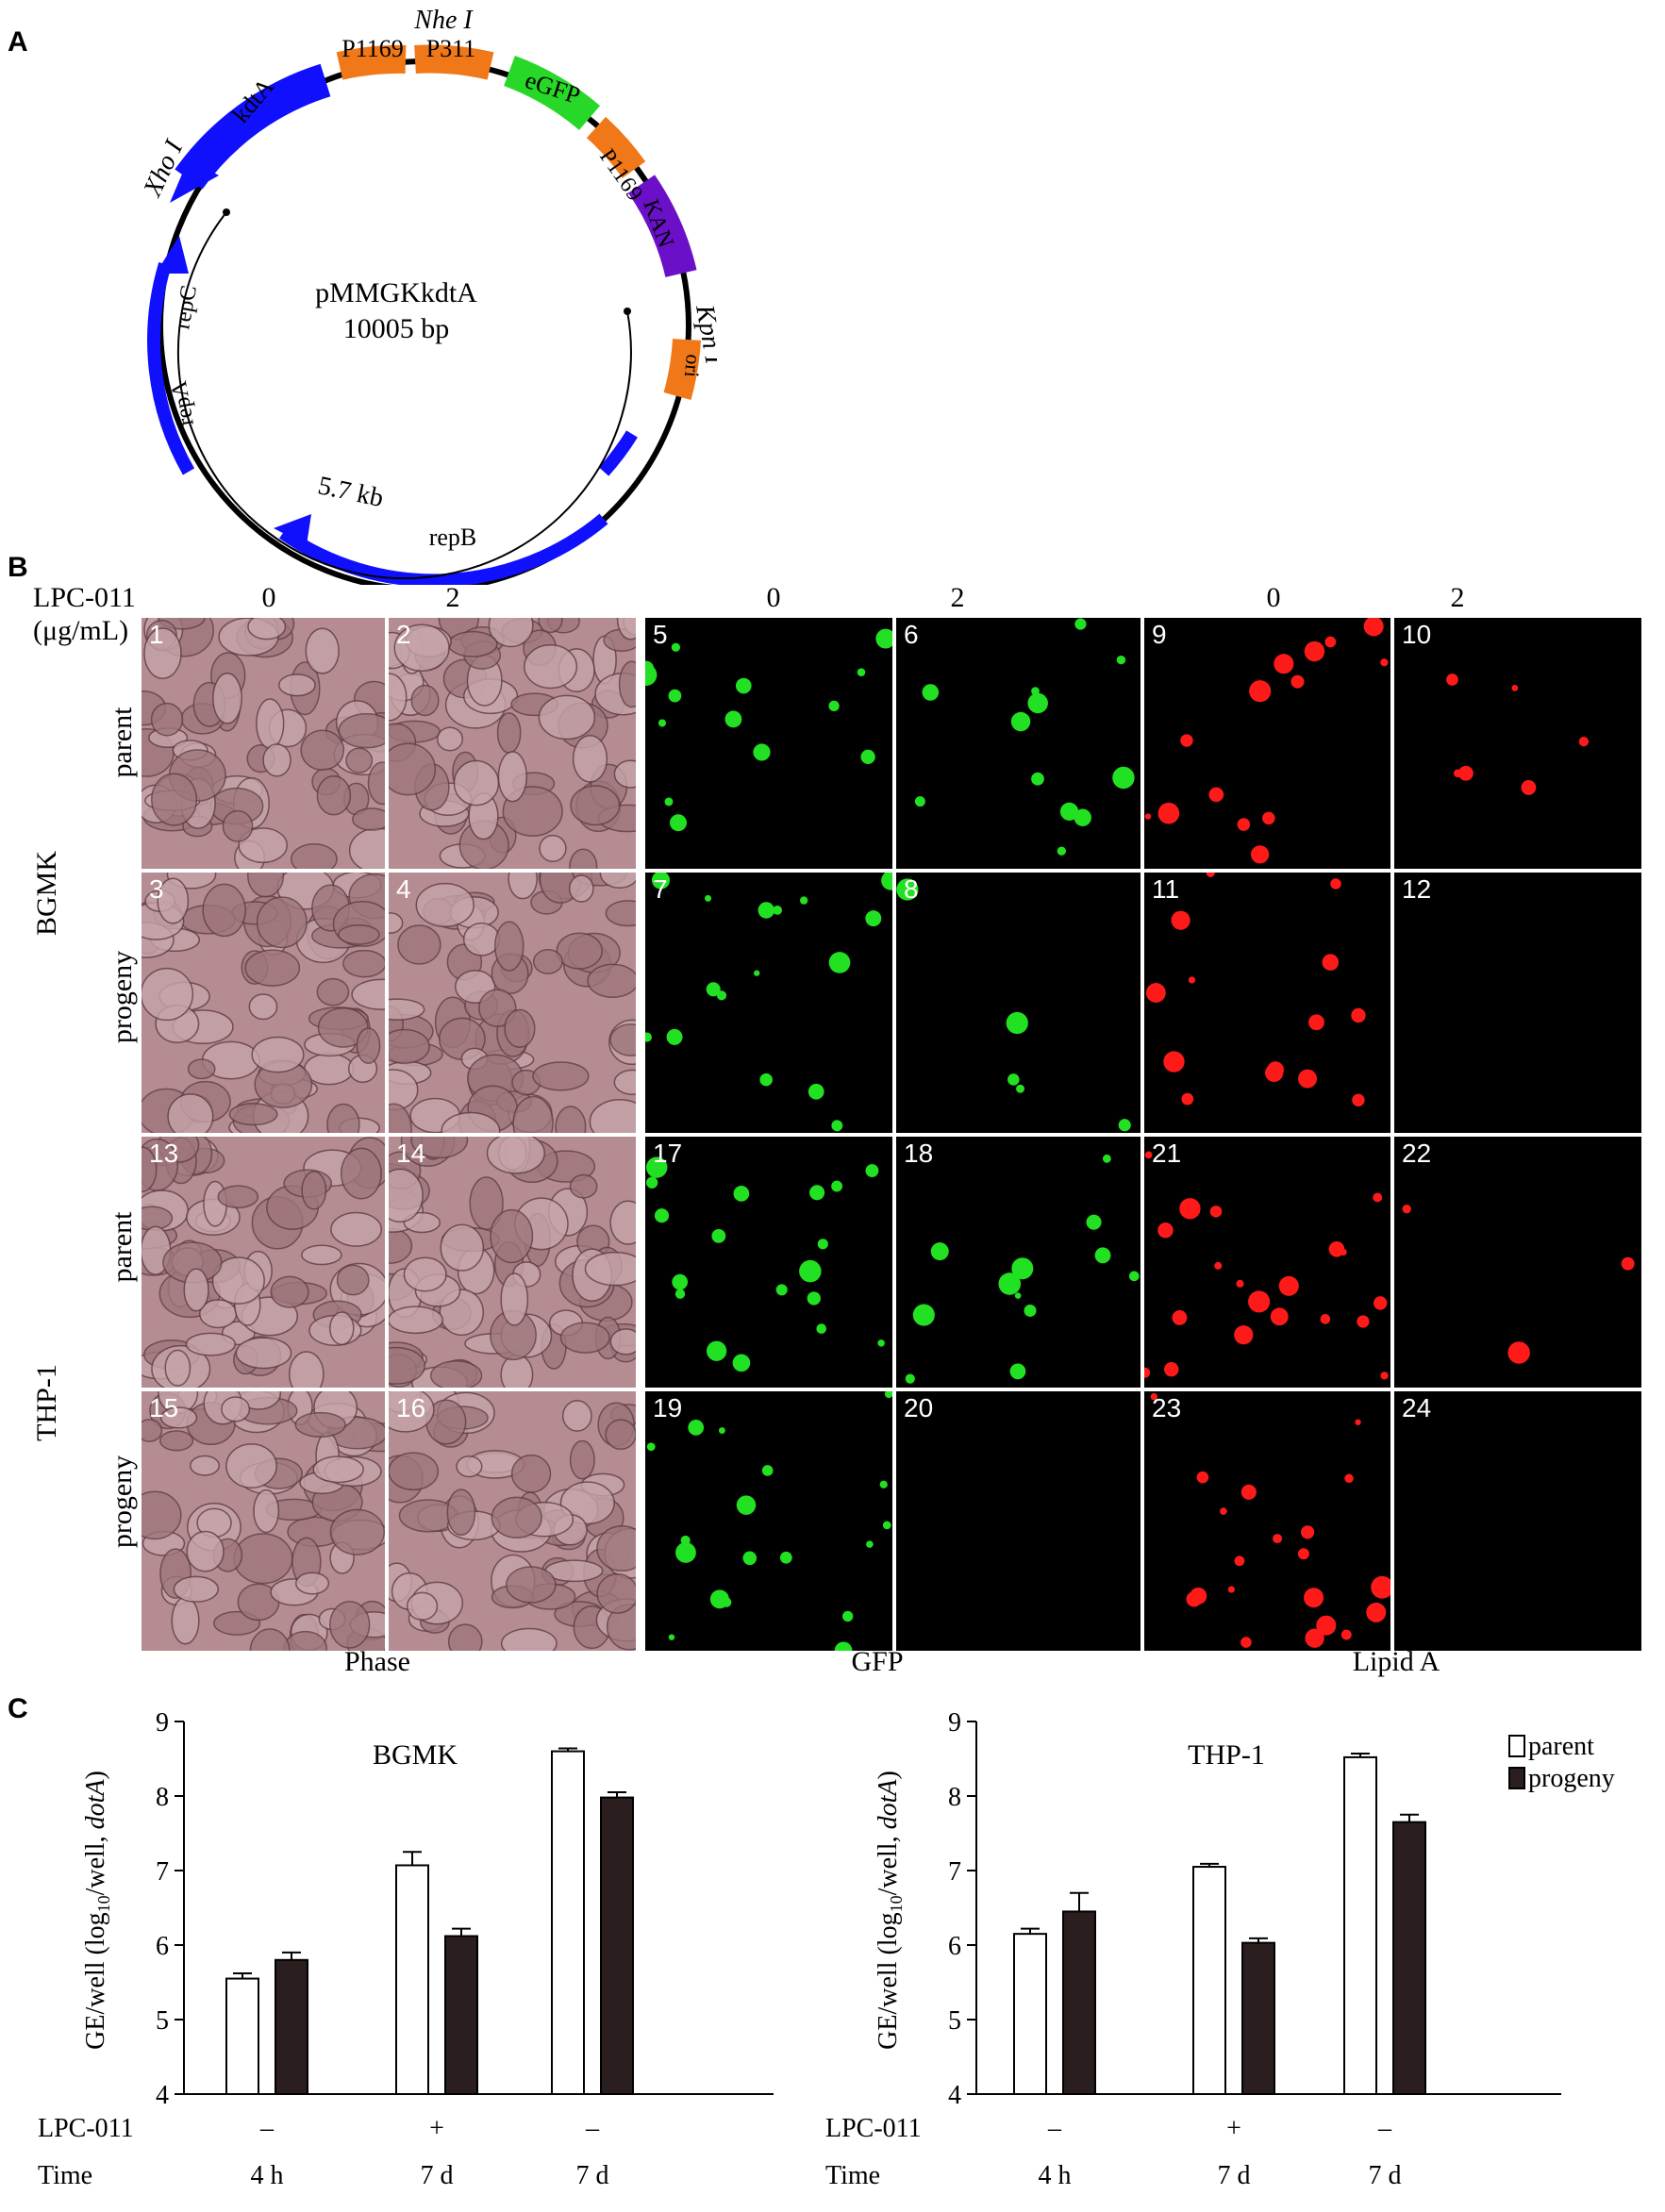 The width and height of the screenshot is (1665, 2212). I want to click on panel-number: 24, so click(1417, 1408).